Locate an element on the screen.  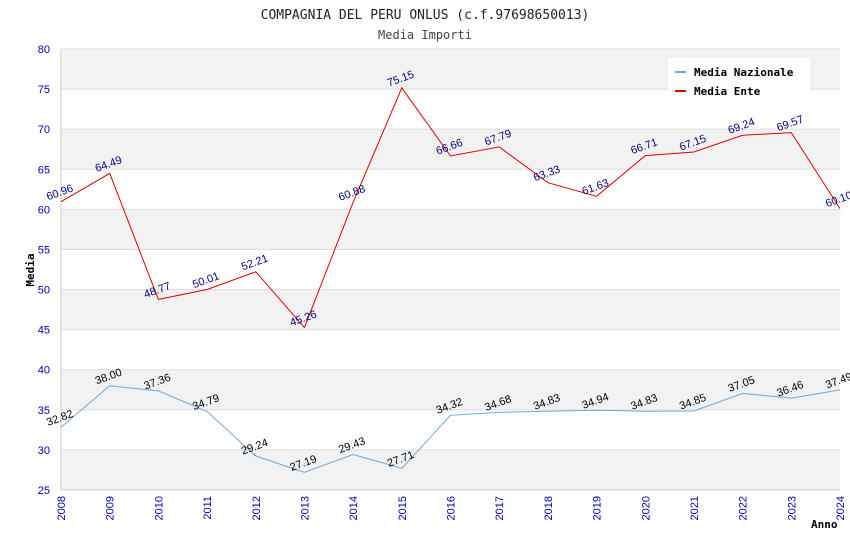
x-tick-label: 2024 is located at coordinates (841, 508).